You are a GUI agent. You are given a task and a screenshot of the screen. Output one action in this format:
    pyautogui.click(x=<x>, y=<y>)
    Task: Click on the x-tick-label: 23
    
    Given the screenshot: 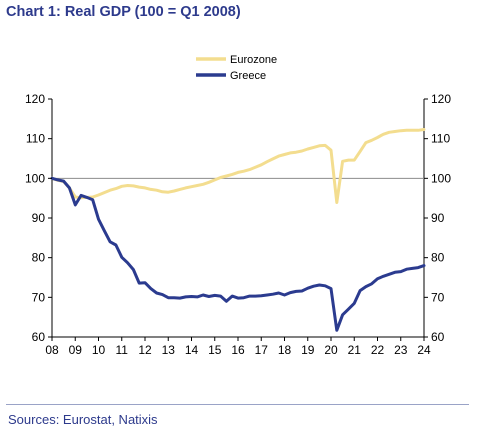 What is the action you would take?
    pyautogui.click(x=401, y=350)
    